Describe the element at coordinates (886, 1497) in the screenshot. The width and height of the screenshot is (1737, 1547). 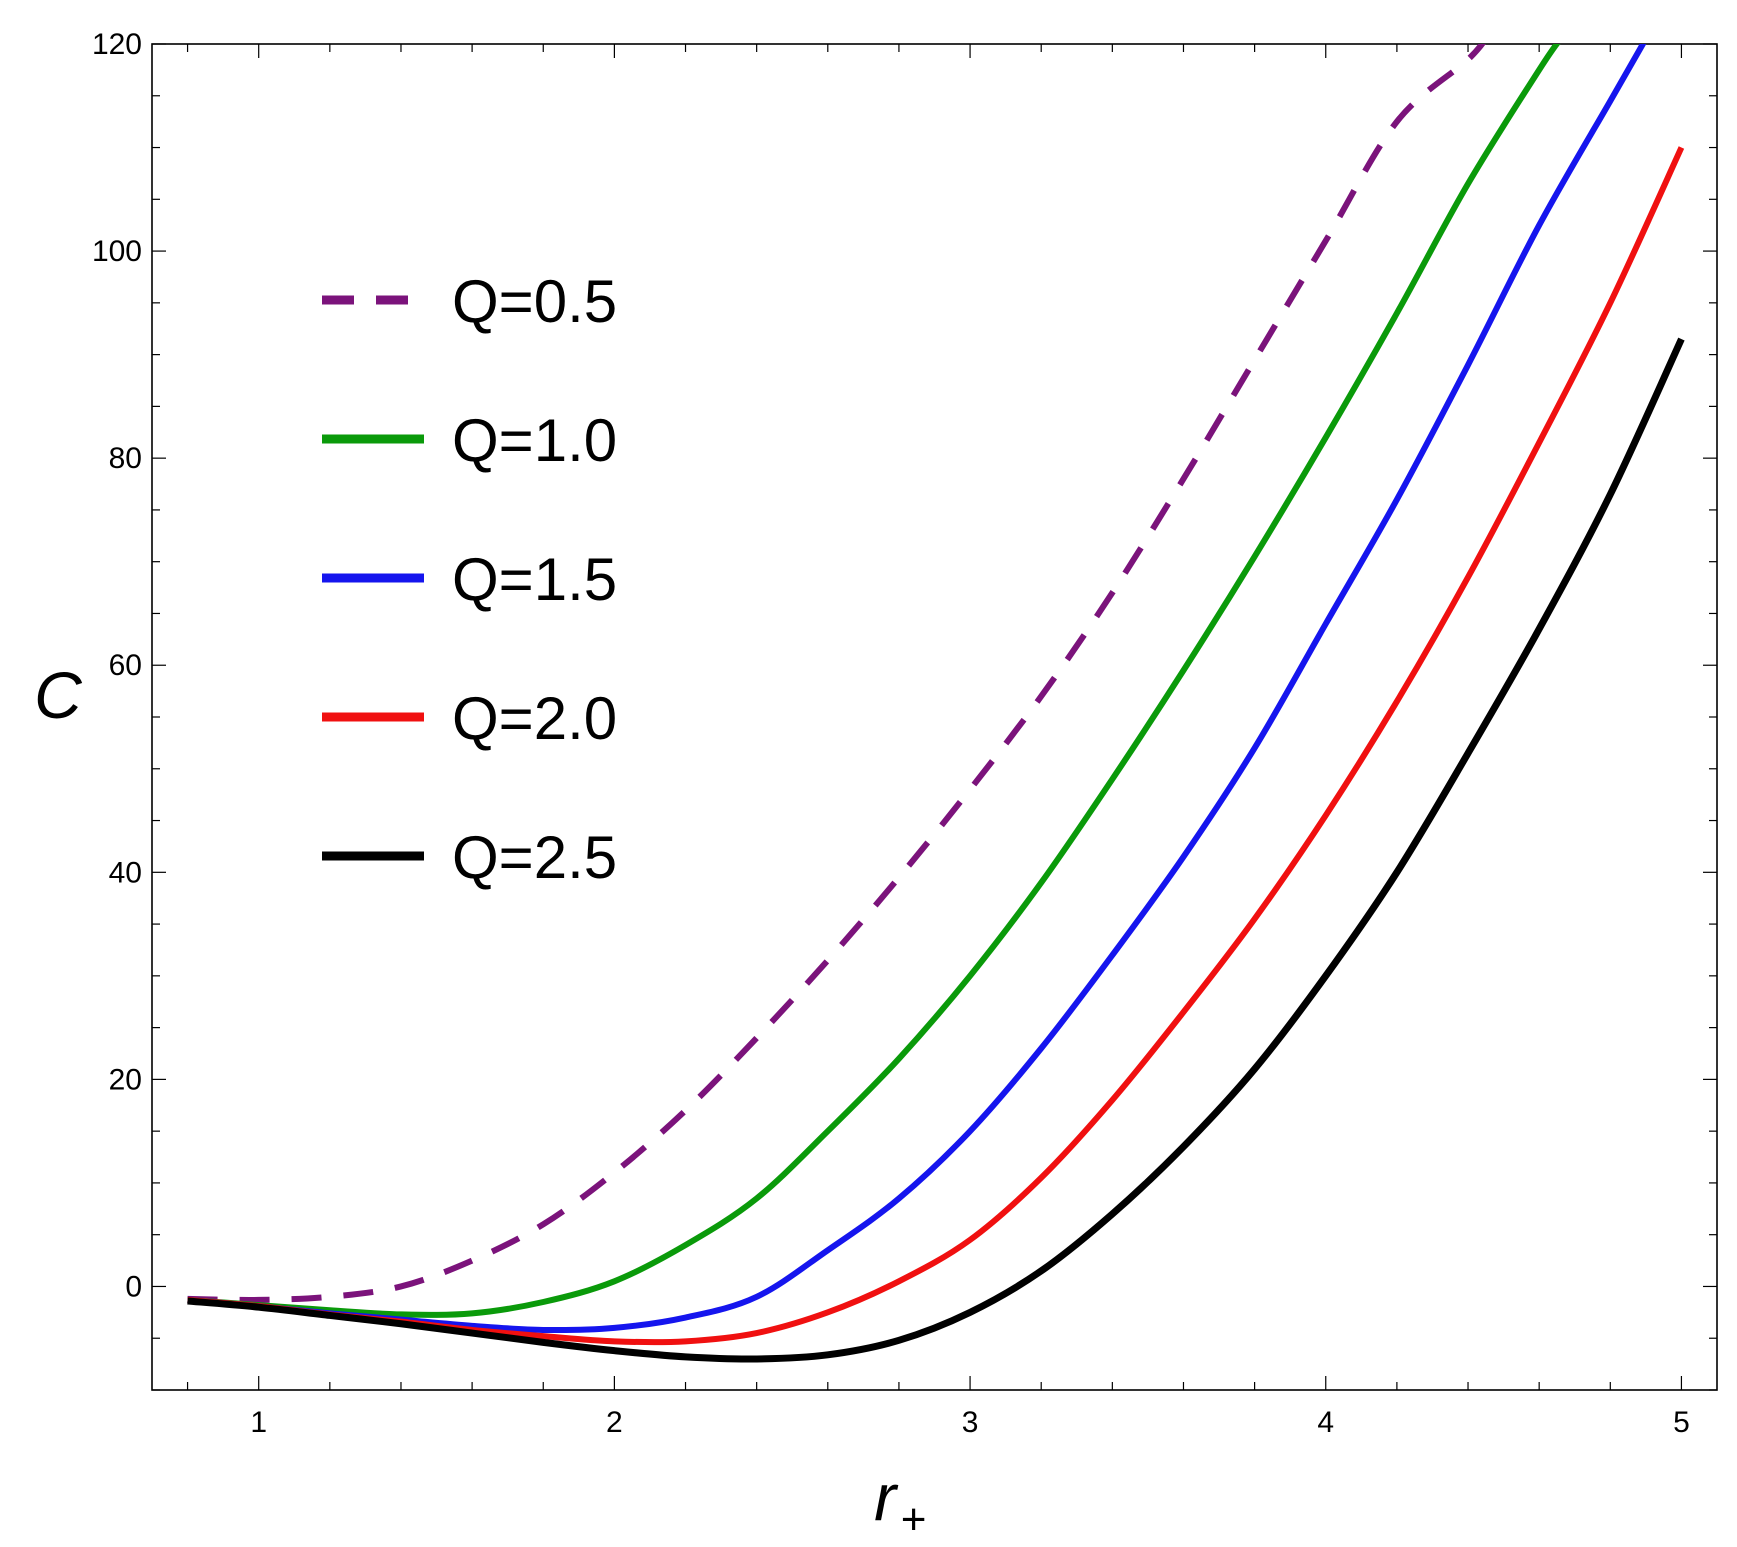
I see `x-axis-title-main: r` at that location.